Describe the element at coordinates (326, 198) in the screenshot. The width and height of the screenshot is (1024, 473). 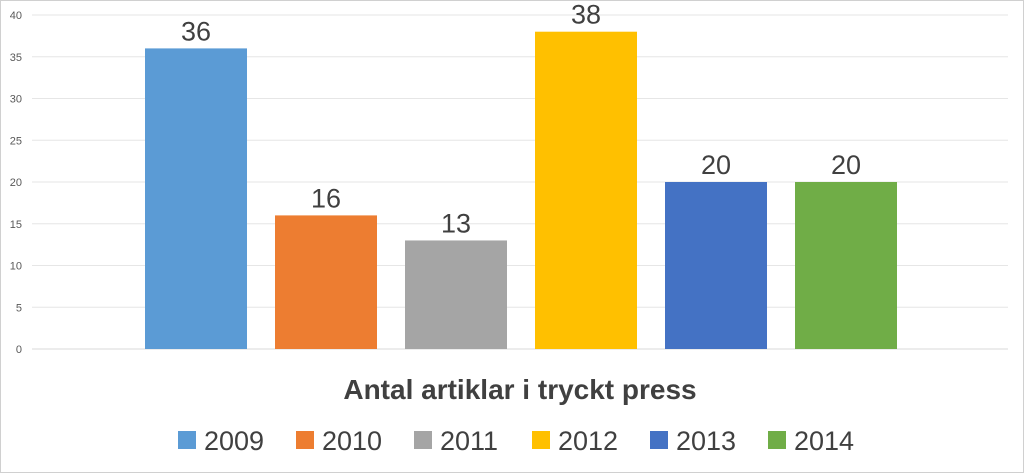
I see `data-label-2010: 16` at that location.